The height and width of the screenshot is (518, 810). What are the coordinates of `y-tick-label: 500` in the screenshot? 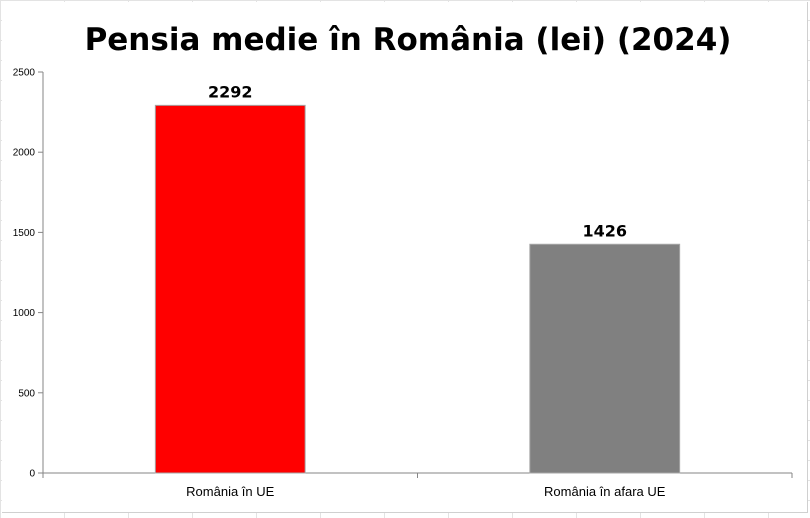 It's located at (26, 393).